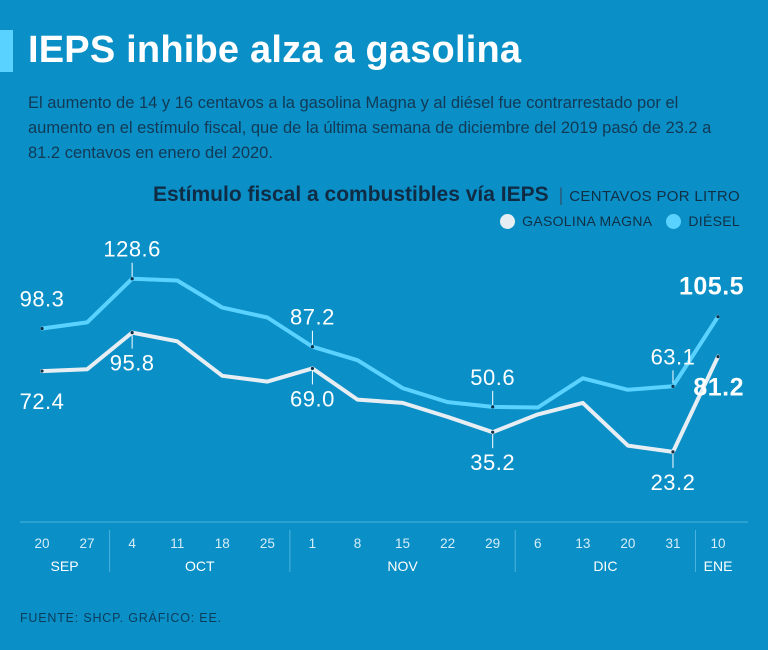 The image size is (768, 650). Describe the element at coordinates (402, 543) in the screenshot. I see `x-tick-label: 15` at that location.